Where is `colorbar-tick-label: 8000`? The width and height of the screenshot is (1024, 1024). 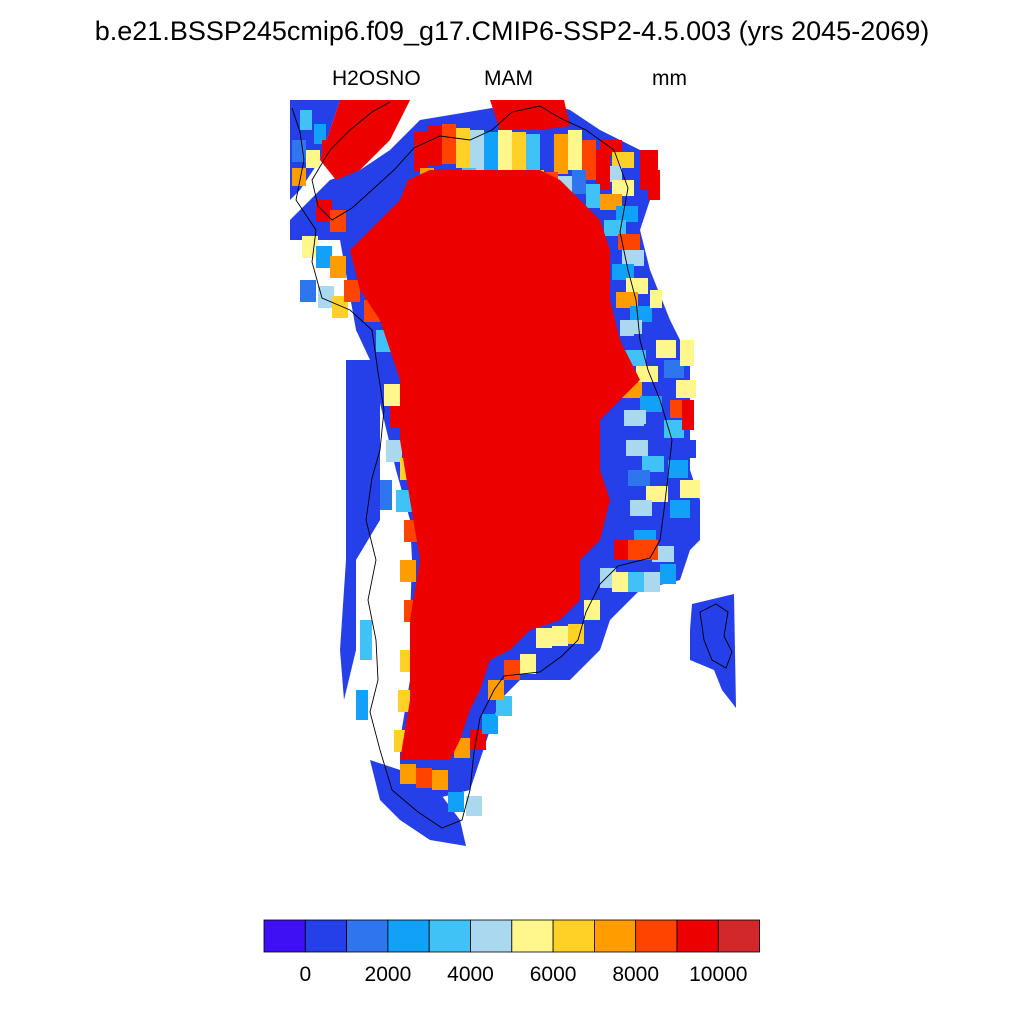 colorbar-tick-label: 8000 is located at coordinates (635, 974).